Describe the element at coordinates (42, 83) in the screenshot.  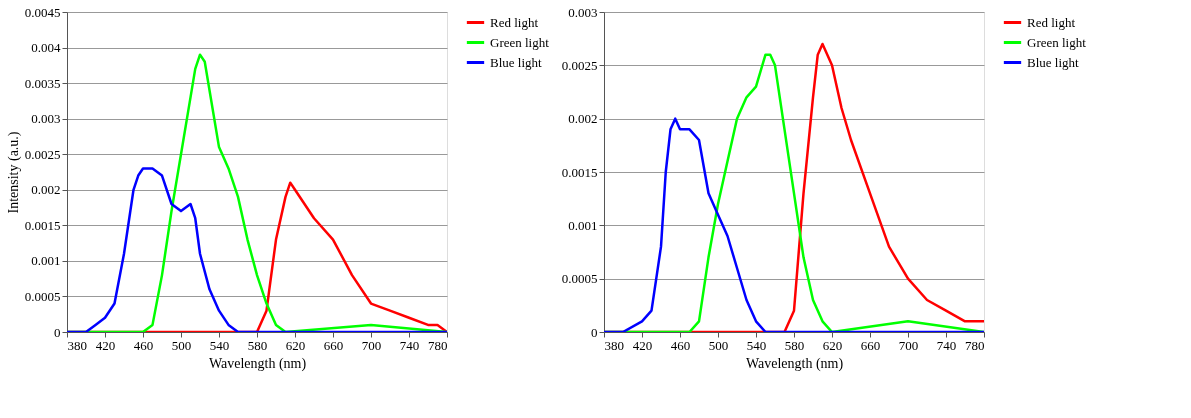
I see `y-tick-label: 0.0035` at that location.